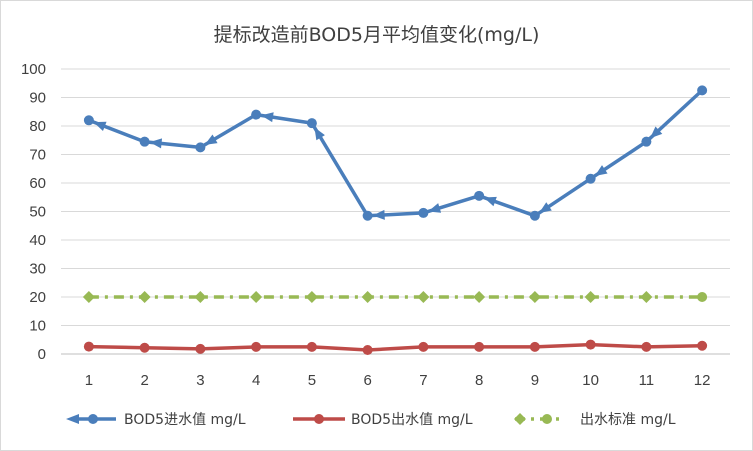  I want to click on y-tick-label: 100, so click(33, 69).